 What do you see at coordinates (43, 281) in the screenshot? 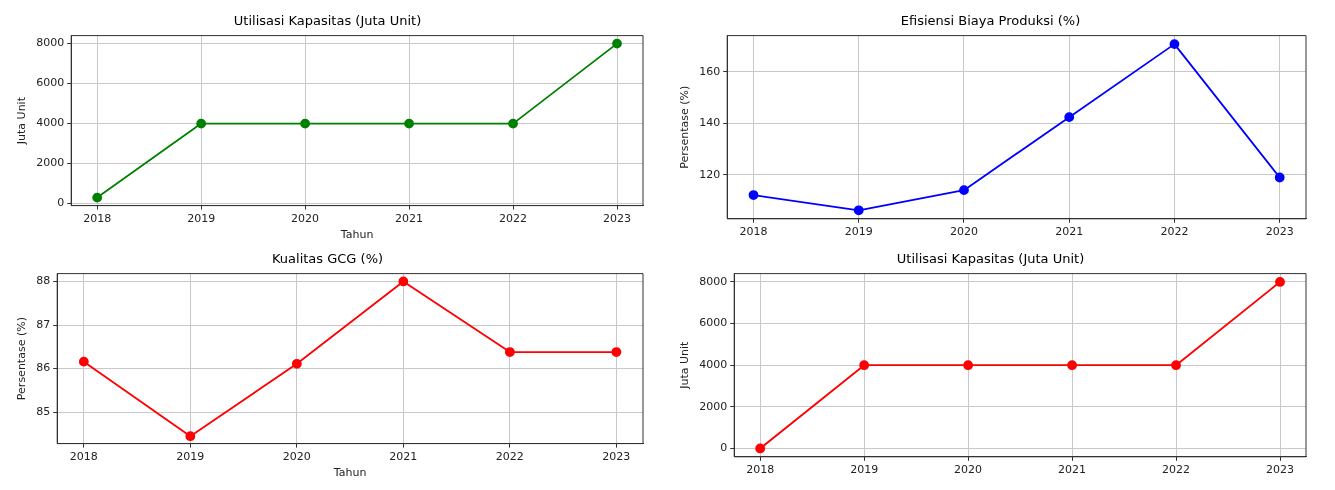
I see `y-tick-label: 88` at bounding box center [43, 281].